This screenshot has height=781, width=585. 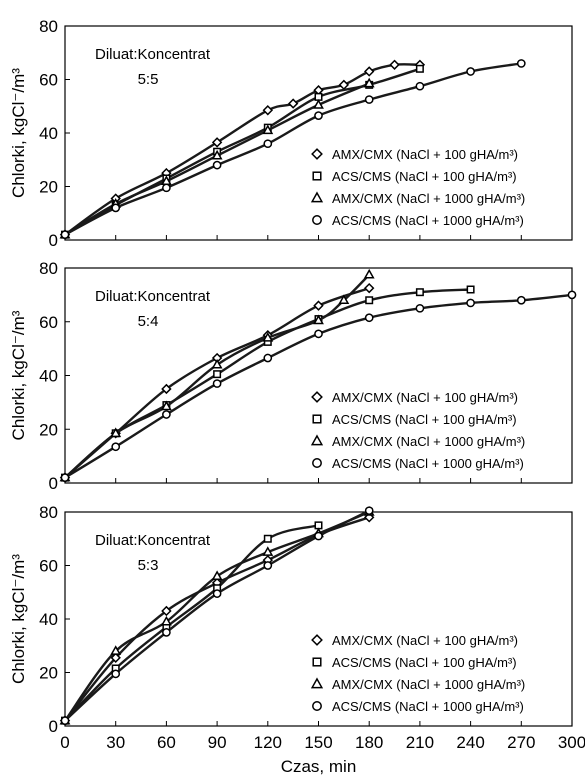 What do you see at coordinates (319, 766) in the screenshot?
I see `x-axis-label: Czas, min` at bounding box center [319, 766].